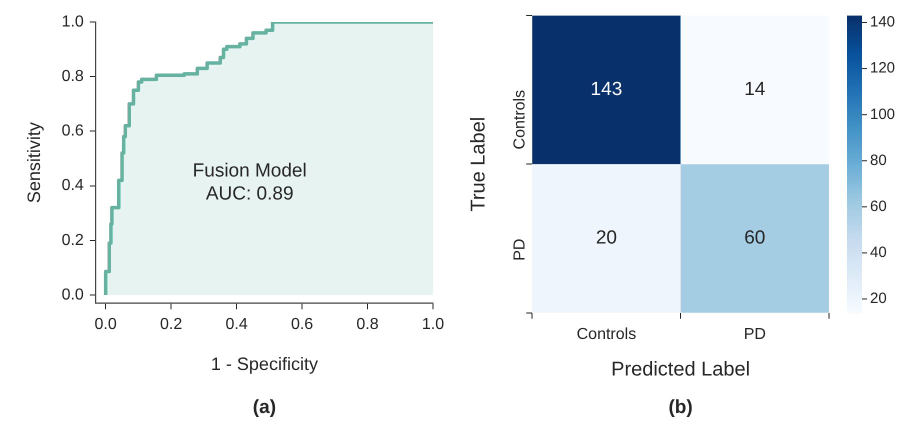 This screenshot has width=907, height=438. I want to click on x-tick-label: 0.6, so click(302, 325).